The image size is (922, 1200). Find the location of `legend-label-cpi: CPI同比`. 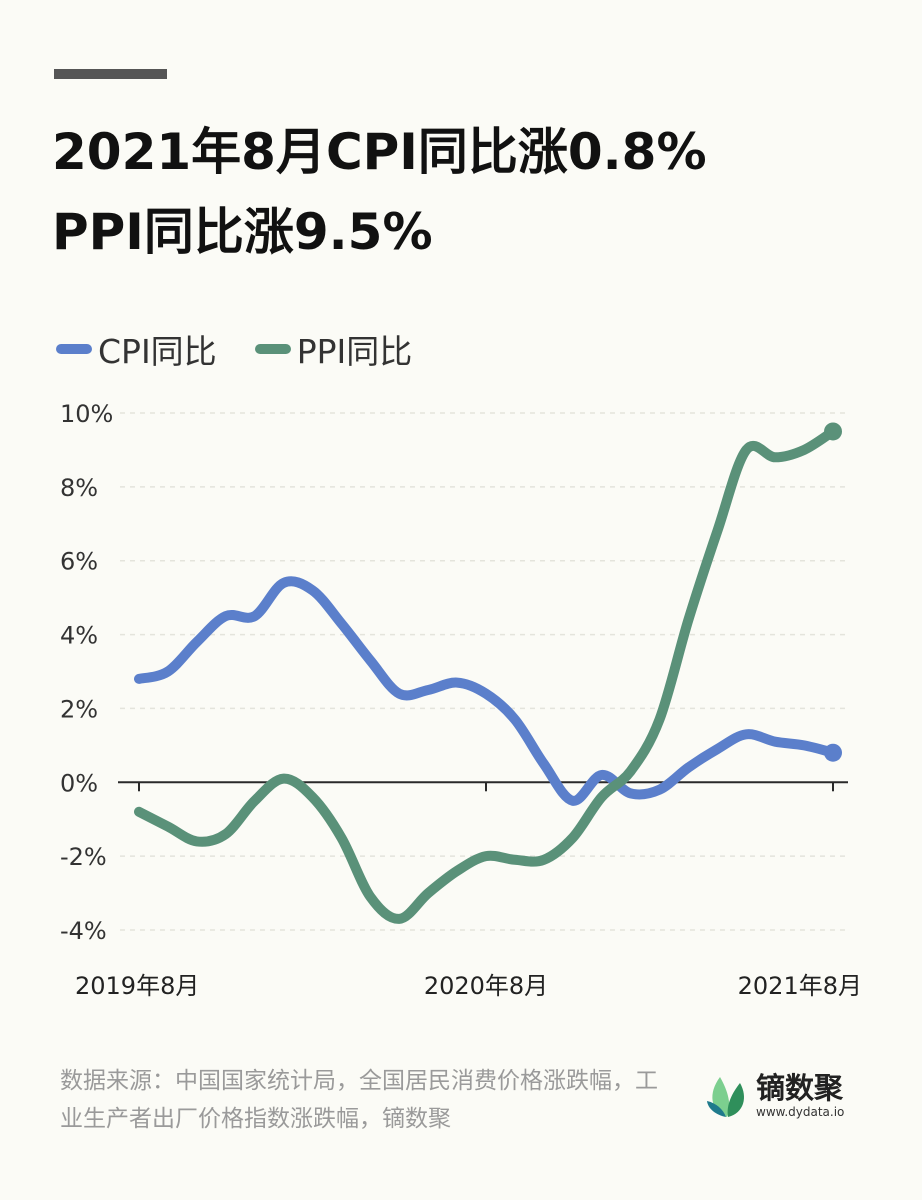

legend-label-cpi: CPI同比 is located at coordinates (157, 351).